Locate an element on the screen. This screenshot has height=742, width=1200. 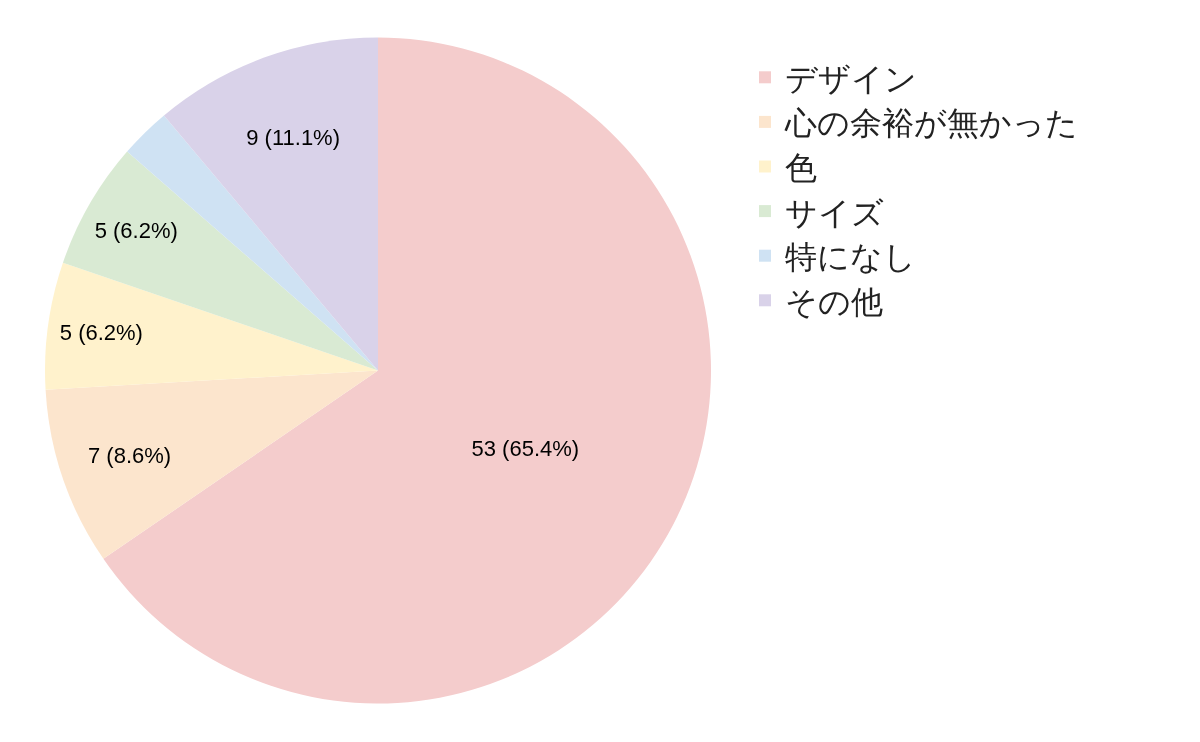
legend-label: 色 is located at coordinates (801, 167).